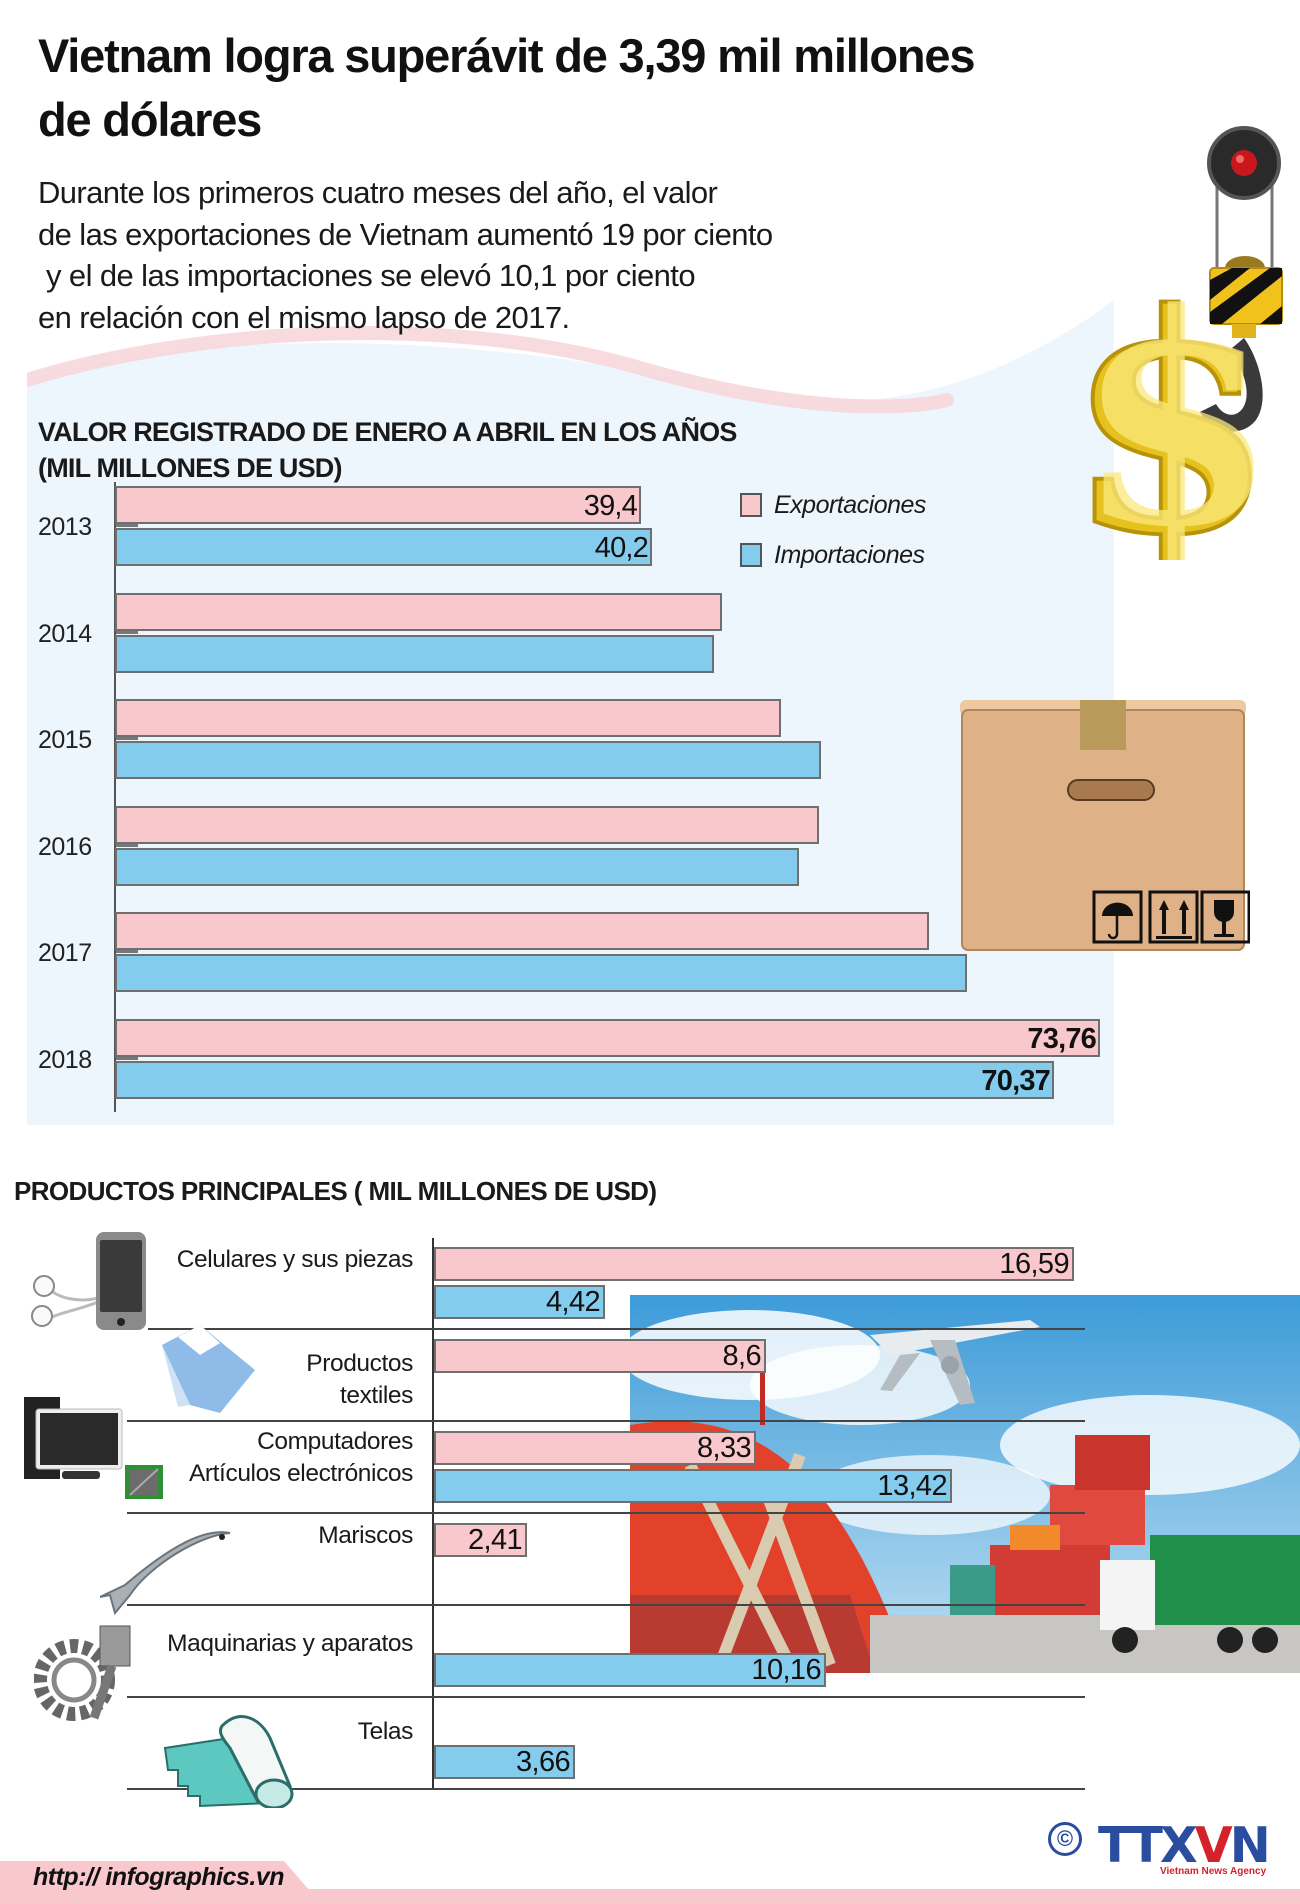  I want to click on crane-dollar-illustration: $ $, so click(1173, 343).